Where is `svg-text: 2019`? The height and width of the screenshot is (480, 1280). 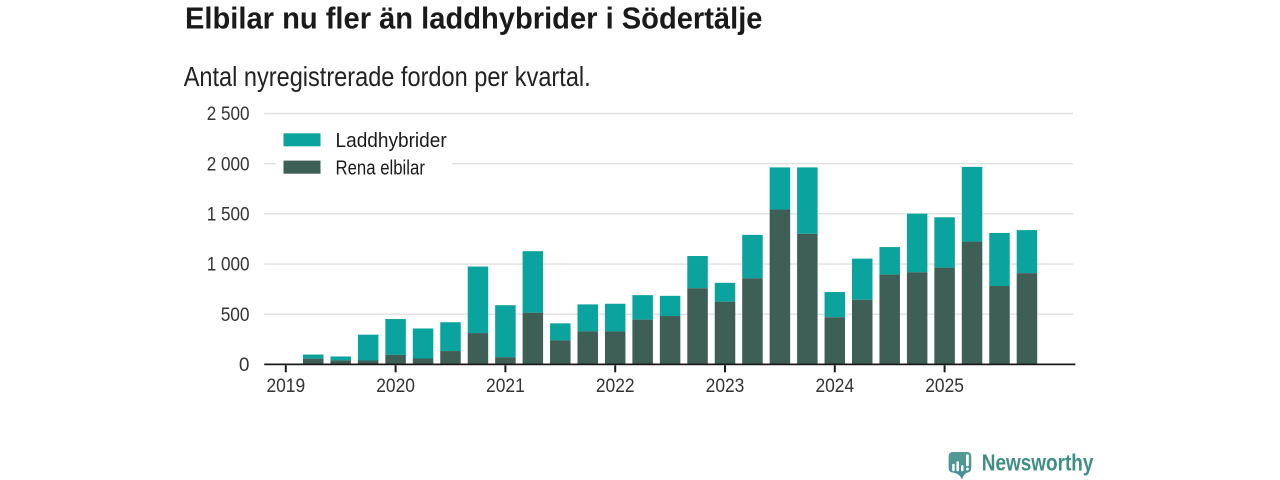
svg-text: 2019 is located at coordinates (285, 386).